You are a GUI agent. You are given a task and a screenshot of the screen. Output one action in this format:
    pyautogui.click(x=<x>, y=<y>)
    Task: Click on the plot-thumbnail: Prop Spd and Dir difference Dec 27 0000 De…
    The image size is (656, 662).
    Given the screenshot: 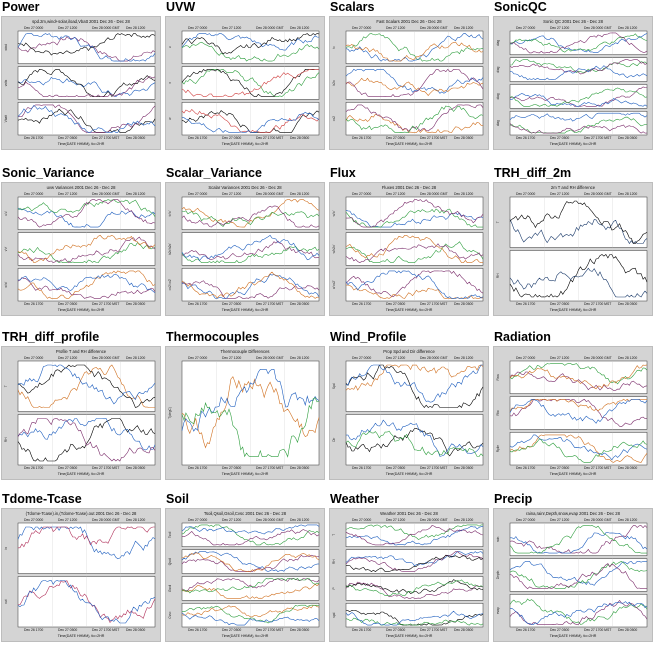 What is the action you would take?
    pyautogui.click(x=409, y=413)
    